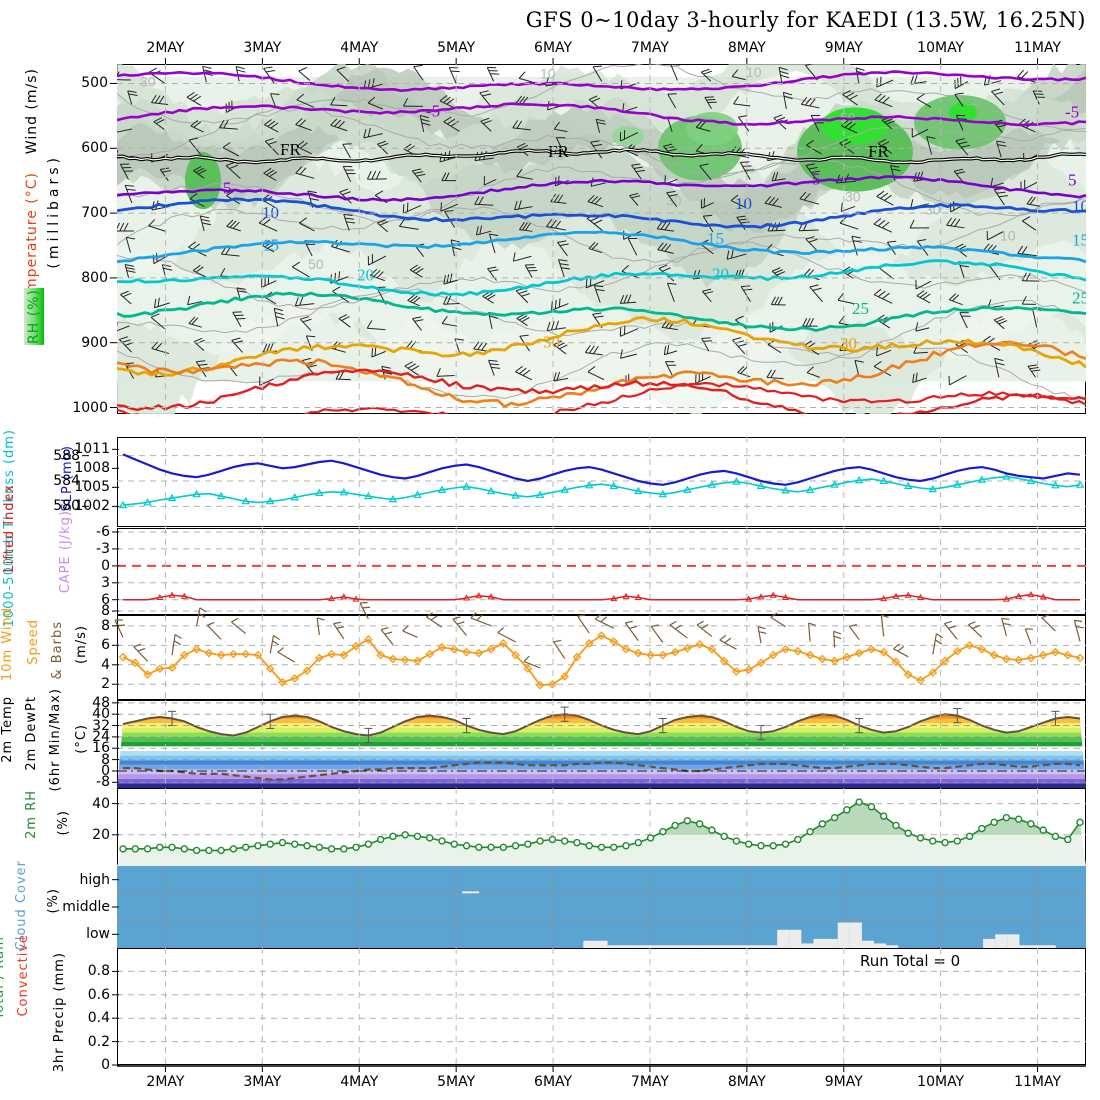 Image resolution: width=1100 pixels, height=1100 pixels. What do you see at coordinates (910, 961) in the screenshot?
I see `run-total-annotation: Run Total = 0` at bounding box center [910, 961].